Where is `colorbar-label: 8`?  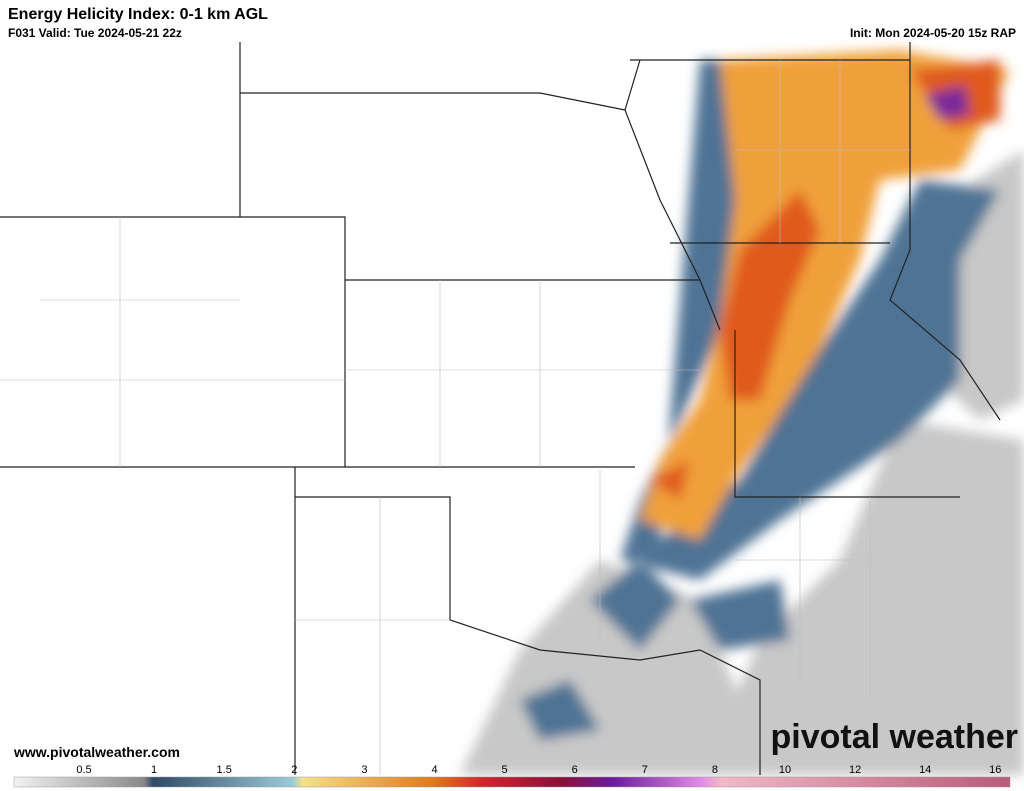 colorbar-label: 8 is located at coordinates (715, 770).